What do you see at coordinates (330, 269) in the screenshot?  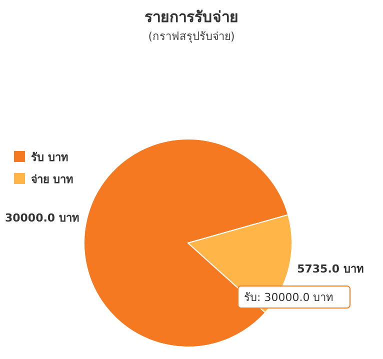 I see `data-label: 5735.0 บาท` at bounding box center [330, 269].